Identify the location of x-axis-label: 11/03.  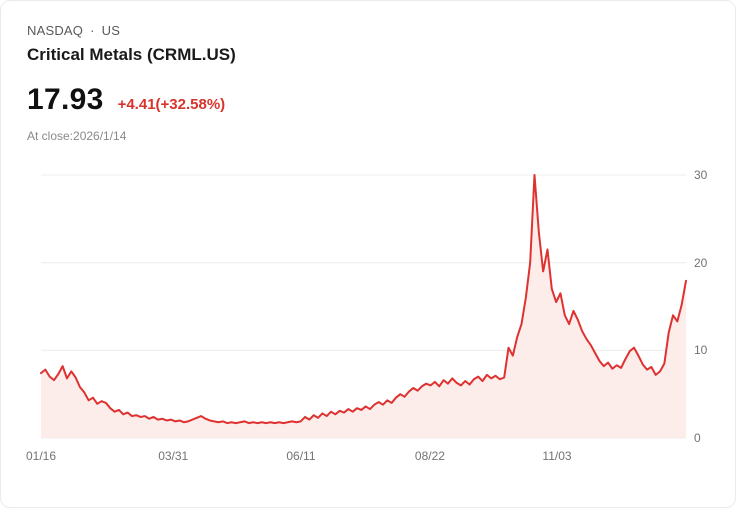
(557, 456).